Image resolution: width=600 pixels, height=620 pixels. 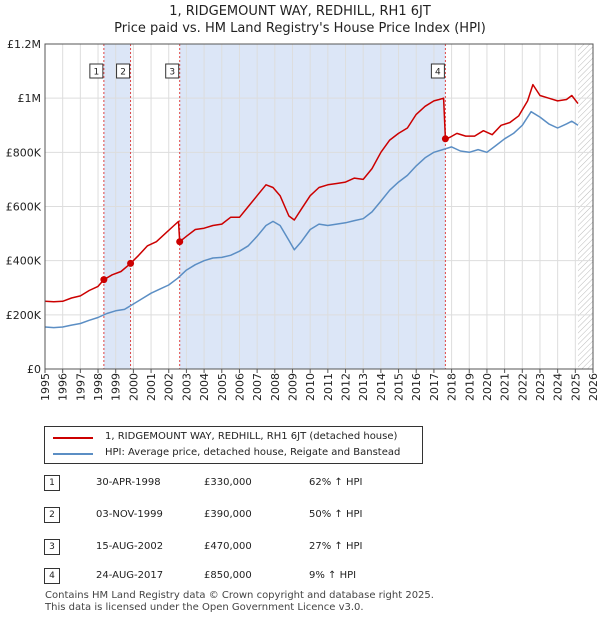 What do you see at coordinates (416, 387) in the screenshot?
I see `x-tick-label: 2016` at bounding box center [416, 387].